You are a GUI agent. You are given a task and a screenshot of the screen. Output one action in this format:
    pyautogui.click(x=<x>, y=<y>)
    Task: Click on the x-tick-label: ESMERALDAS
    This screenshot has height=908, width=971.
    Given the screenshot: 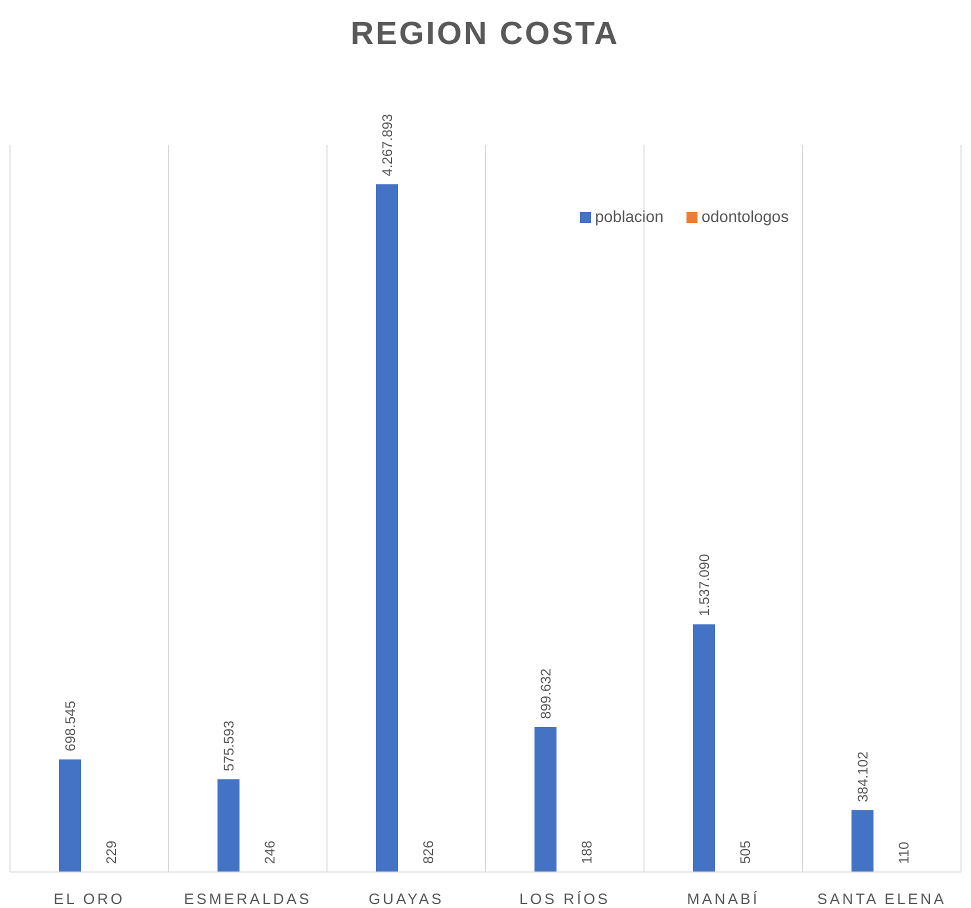 What is the action you would take?
    pyautogui.click(x=248, y=899)
    